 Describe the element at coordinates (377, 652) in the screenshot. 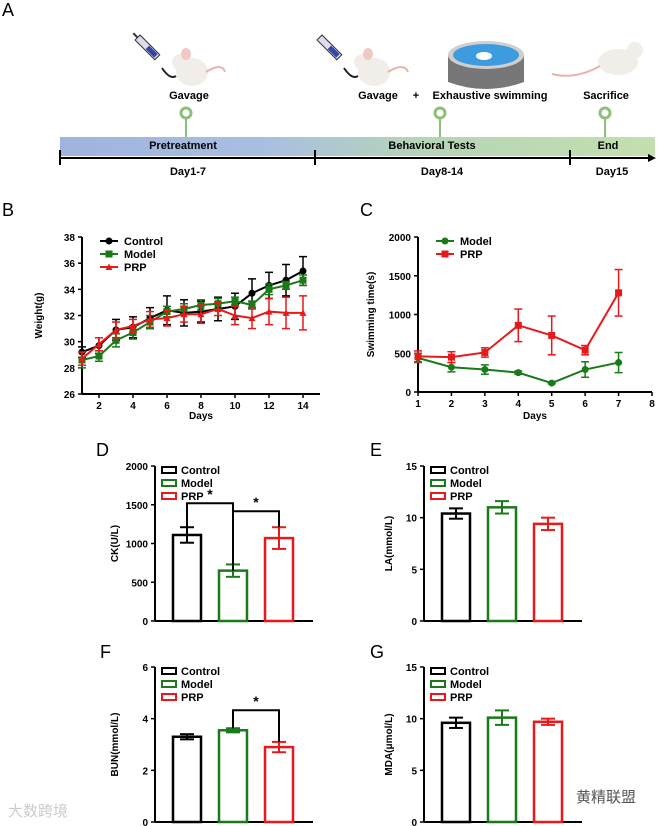

I see `panel-label-g: G` at that location.